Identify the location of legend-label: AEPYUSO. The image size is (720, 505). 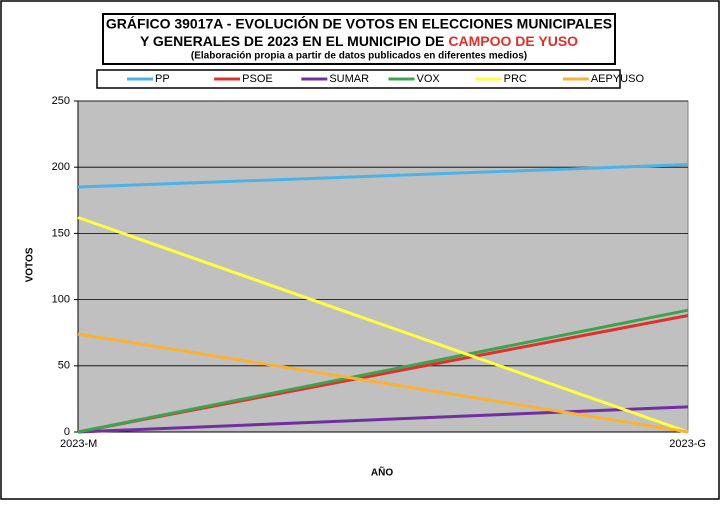
(618, 79).